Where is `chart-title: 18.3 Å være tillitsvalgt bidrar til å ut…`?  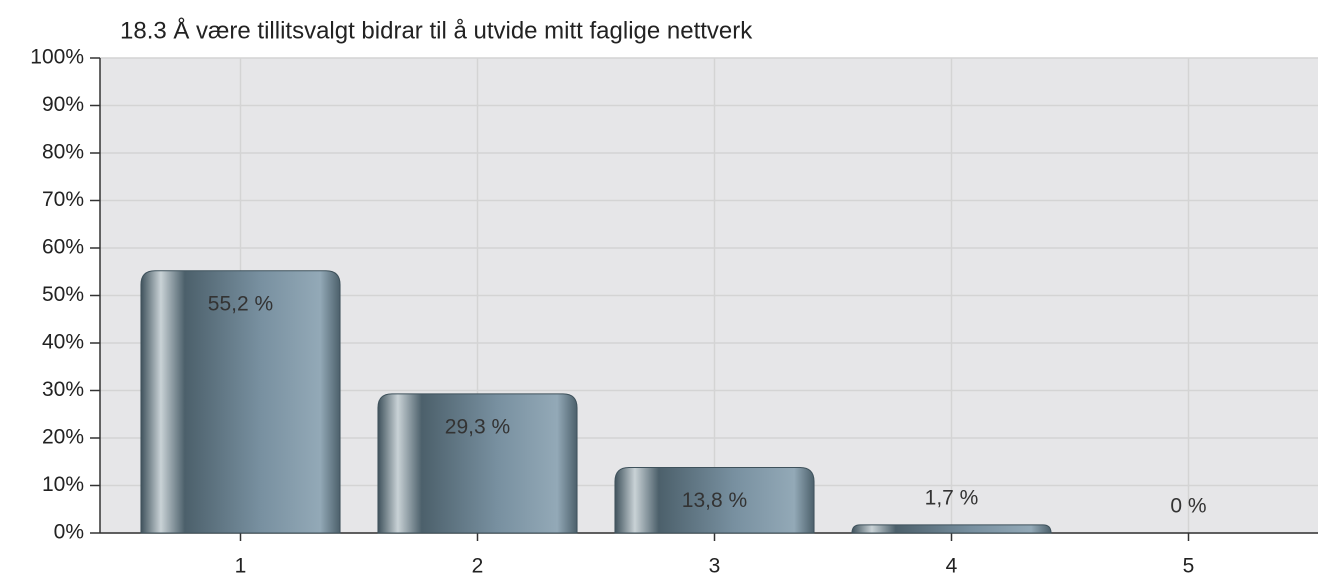
chart-title: 18.3 Å være tillitsvalgt bidrar til å ut… is located at coordinates (436, 30).